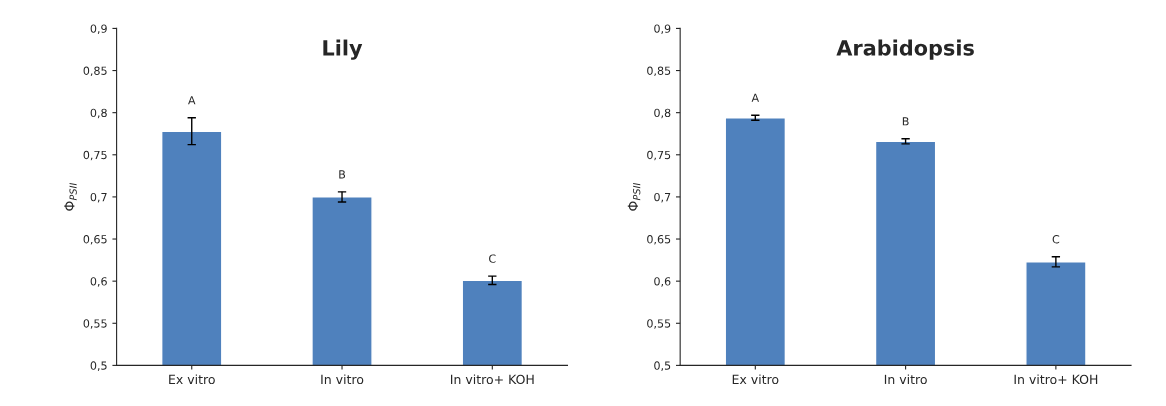  Describe the element at coordinates (343, 49) in the screenshot. I see `text: Lily` at that location.